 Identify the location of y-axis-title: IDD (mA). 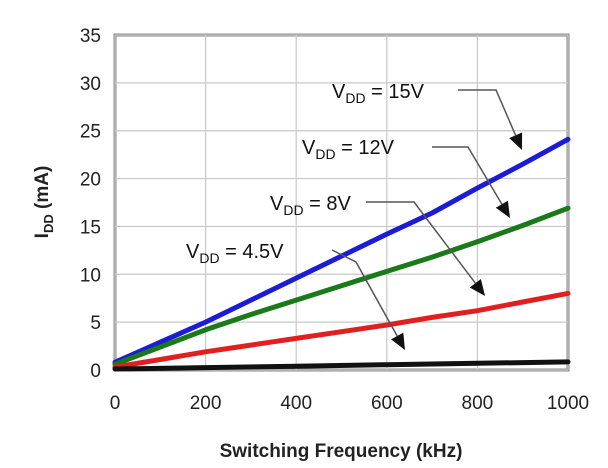
(44, 202).